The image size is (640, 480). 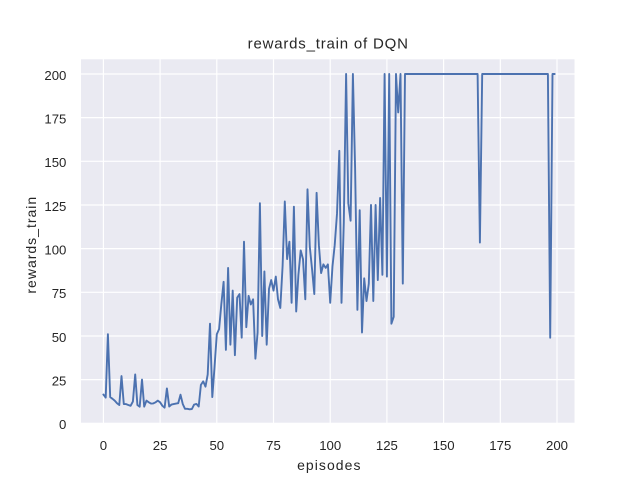 What do you see at coordinates (31, 245) in the screenshot?
I see `svg-text: rewards_train` at bounding box center [31, 245].